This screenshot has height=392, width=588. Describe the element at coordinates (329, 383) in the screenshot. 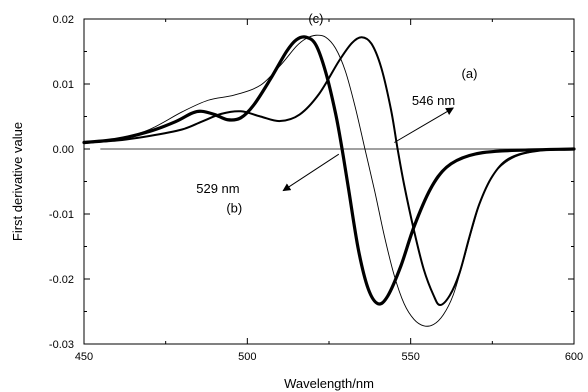

I see `x-axis-title: Wavelength/nm` at that location.